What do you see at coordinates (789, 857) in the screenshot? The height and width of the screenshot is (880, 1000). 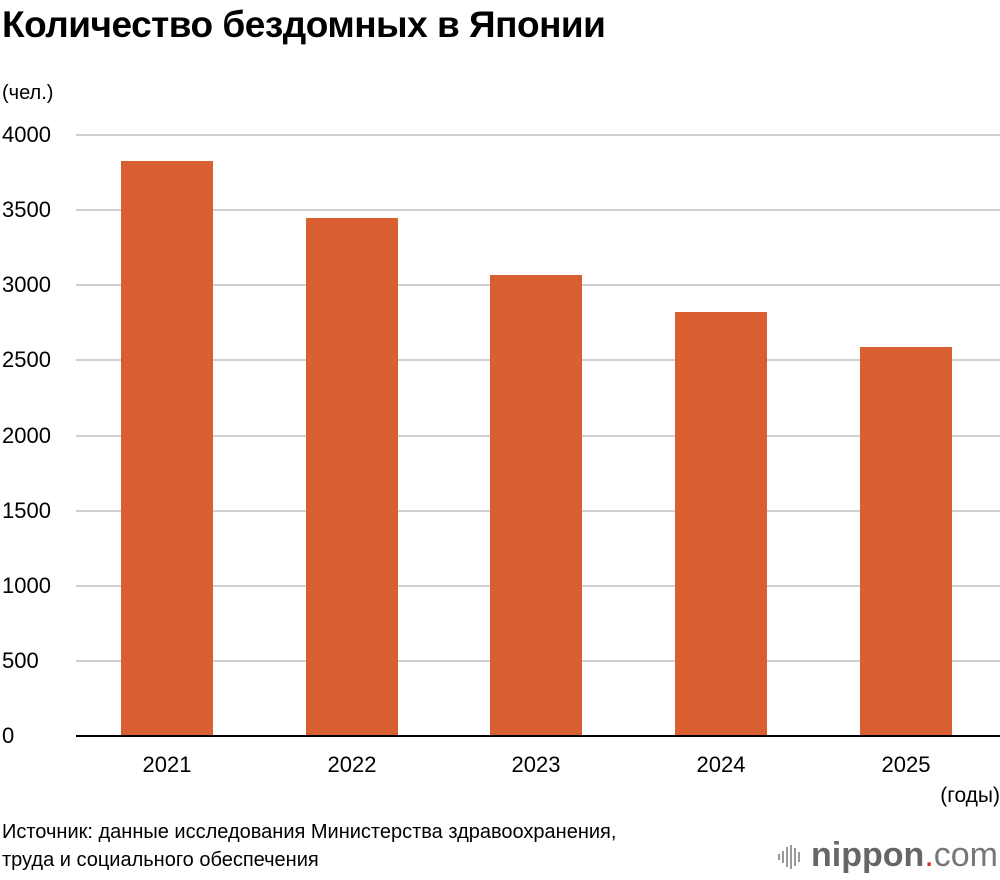 I see `sound-wave-icon` at bounding box center [789, 857].